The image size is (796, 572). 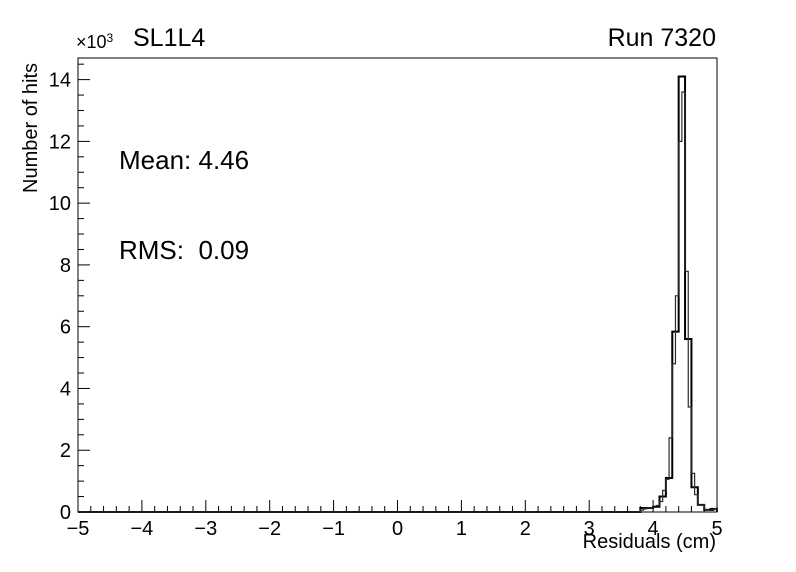 I want to click on y-tick-label: 12, so click(x=60, y=142).